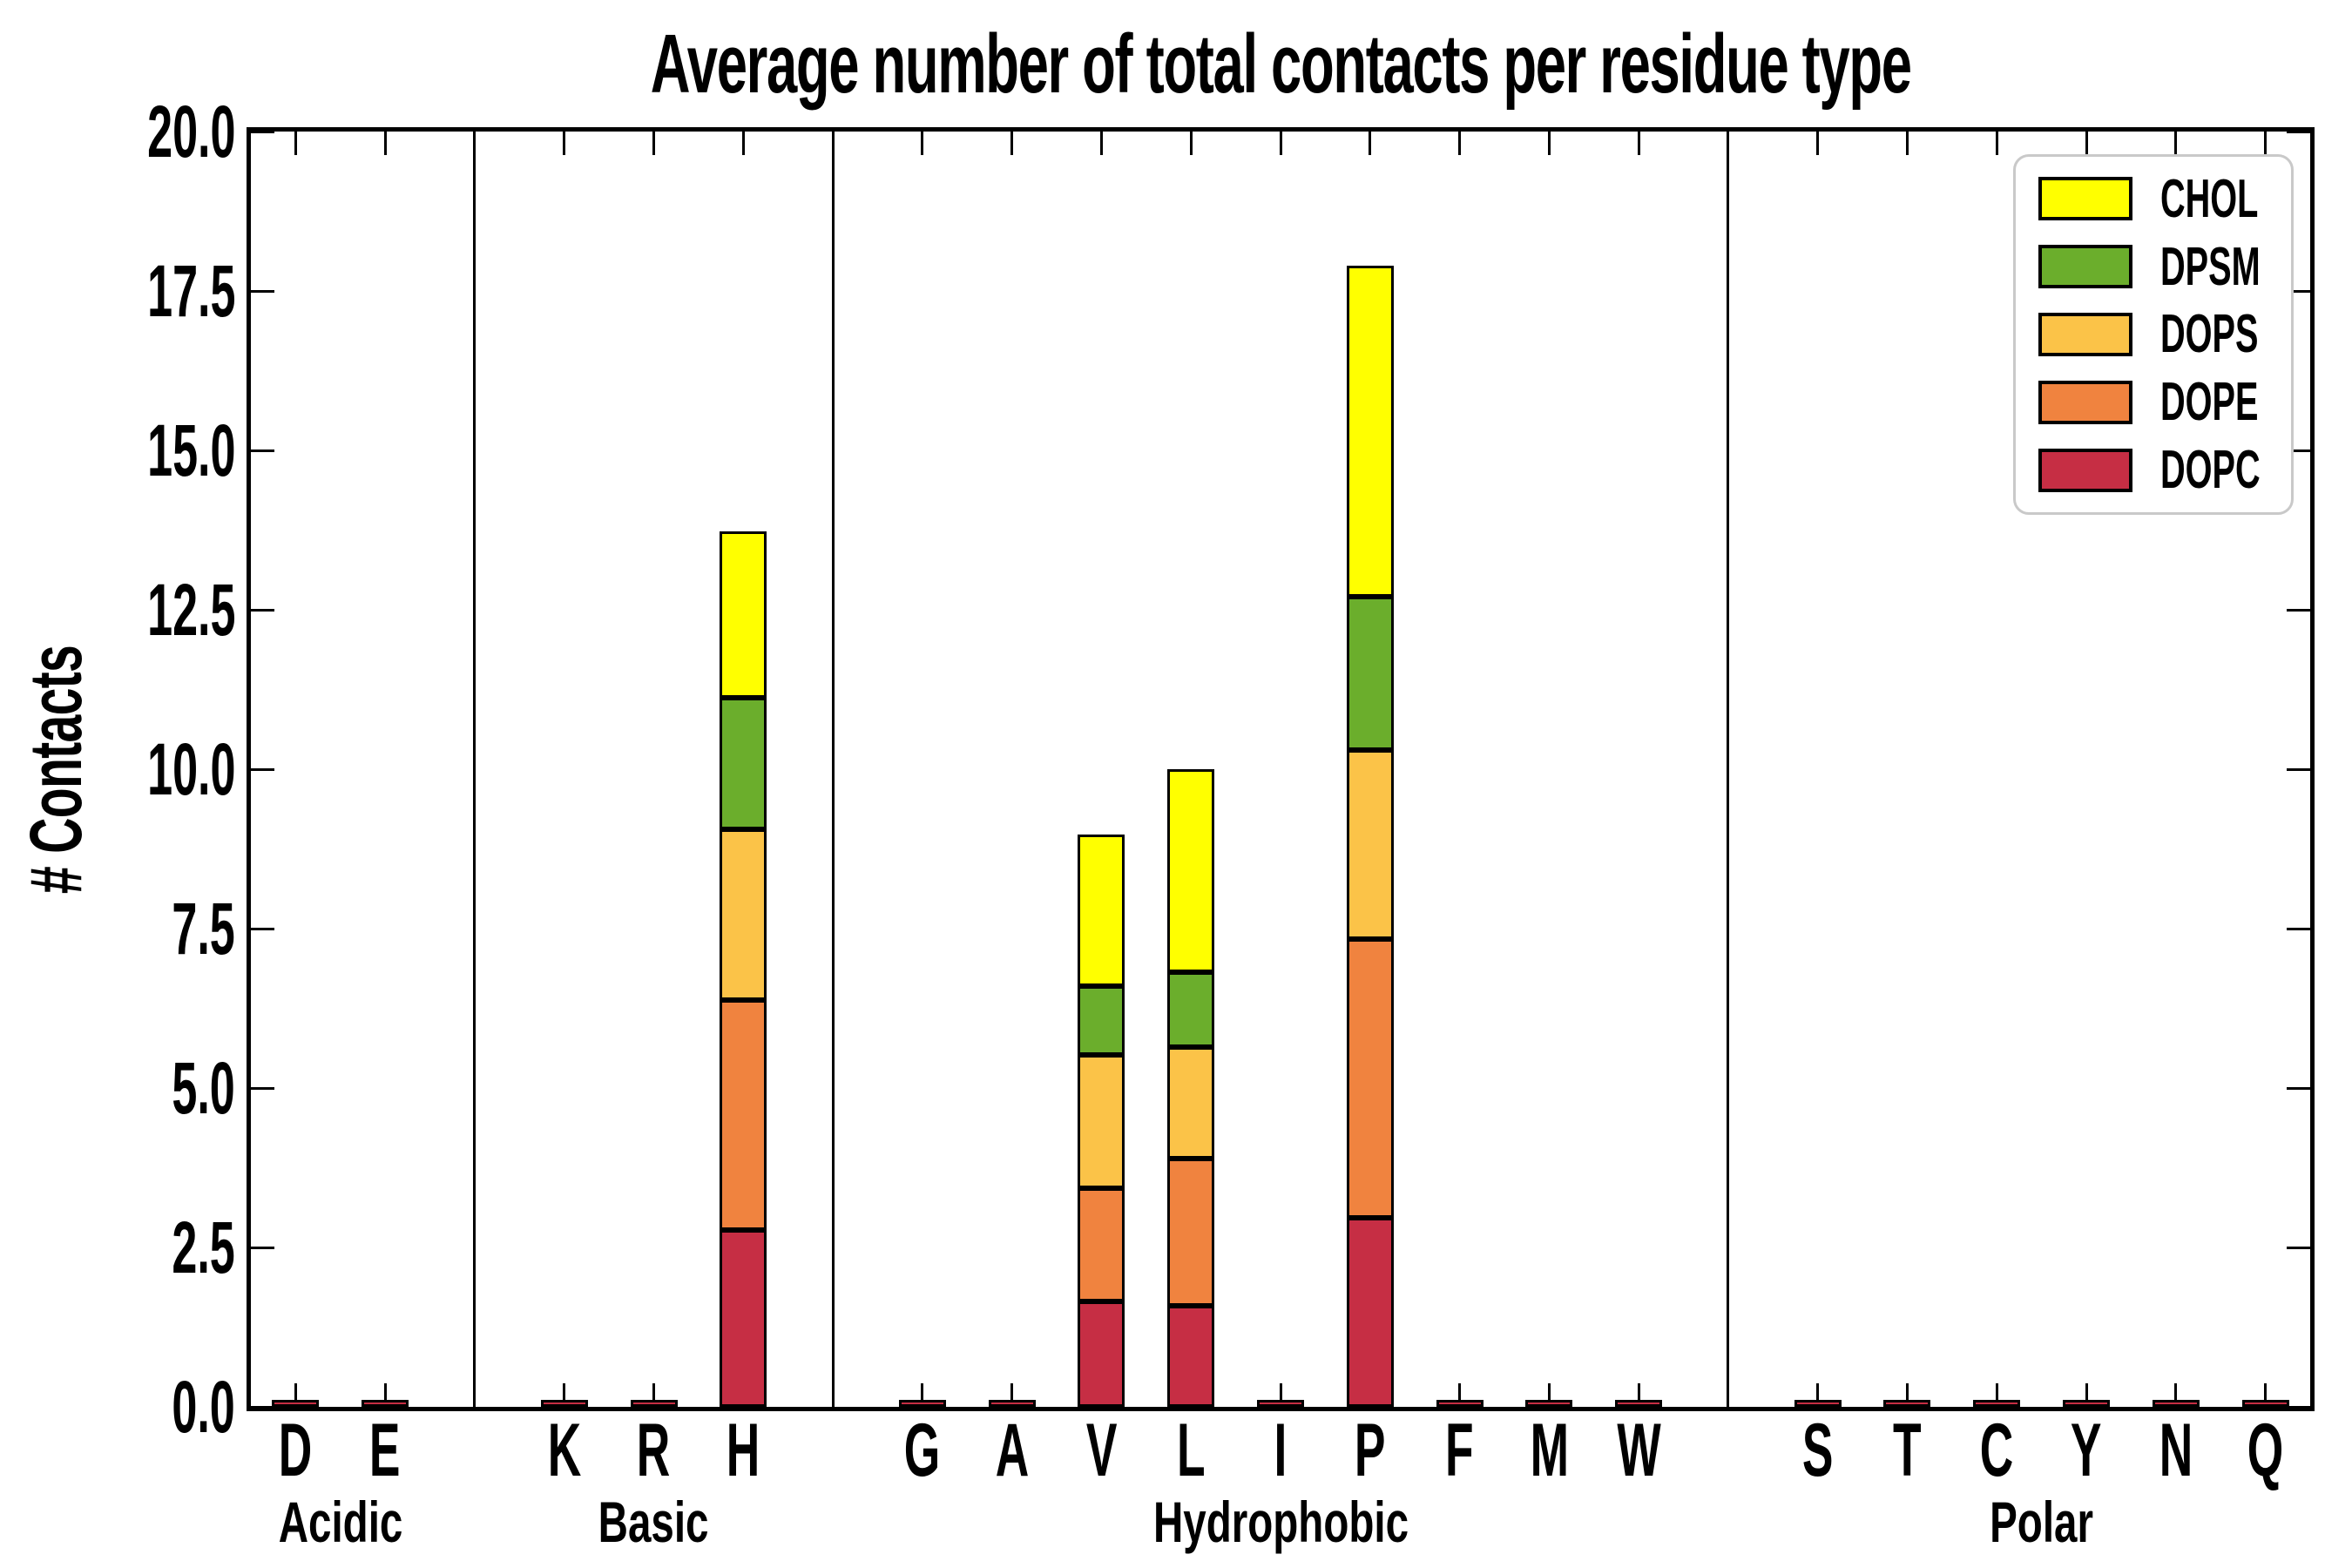  What do you see at coordinates (295, 1395) in the screenshot?
I see `x-tick-bottom-D` at bounding box center [295, 1395].